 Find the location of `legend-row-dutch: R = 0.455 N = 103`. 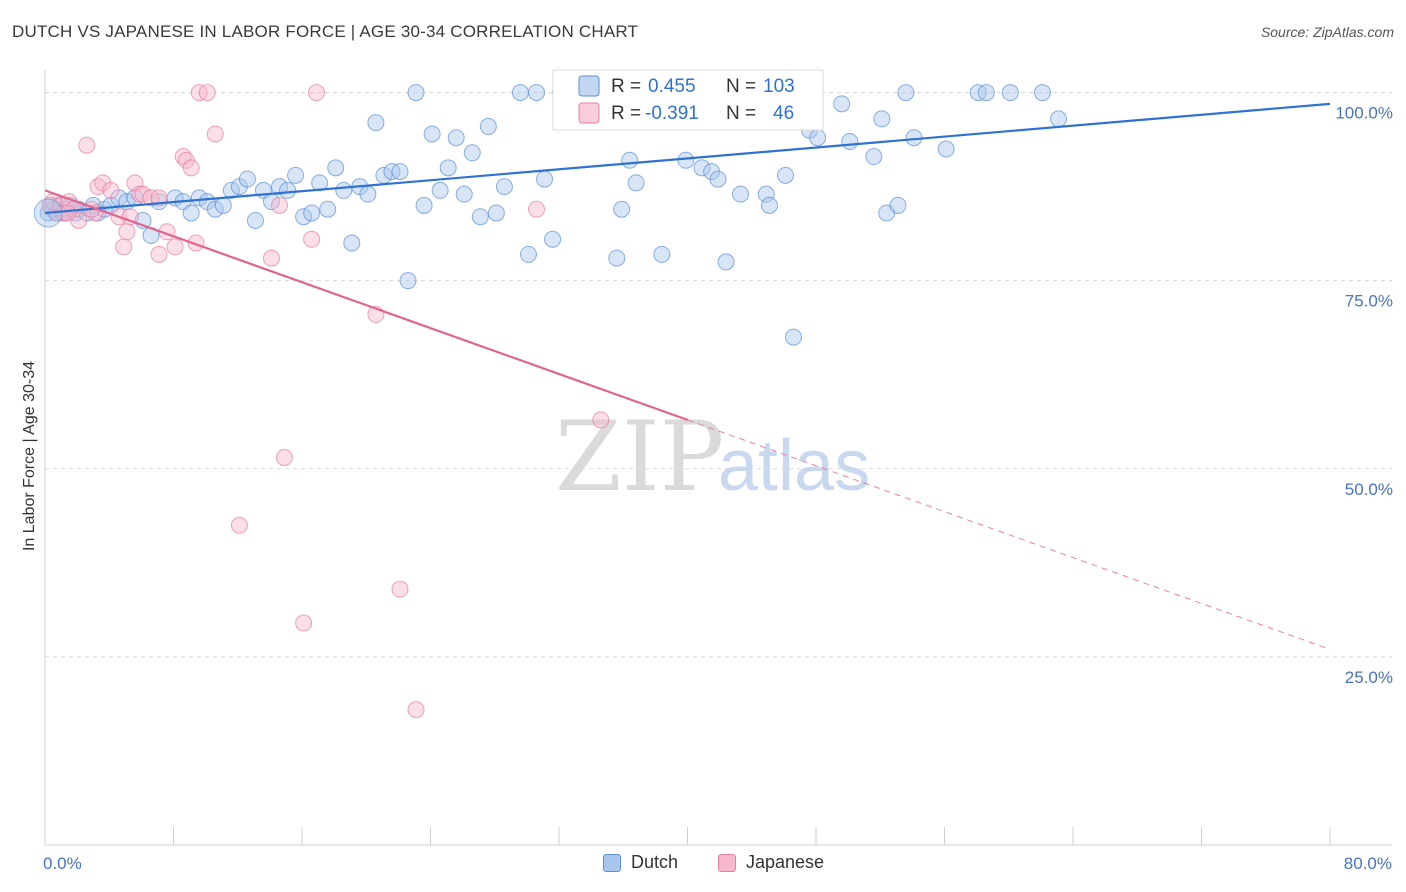

legend-row-dutch: R = 0.455 N = 103 is located at coordinates (686, 86).